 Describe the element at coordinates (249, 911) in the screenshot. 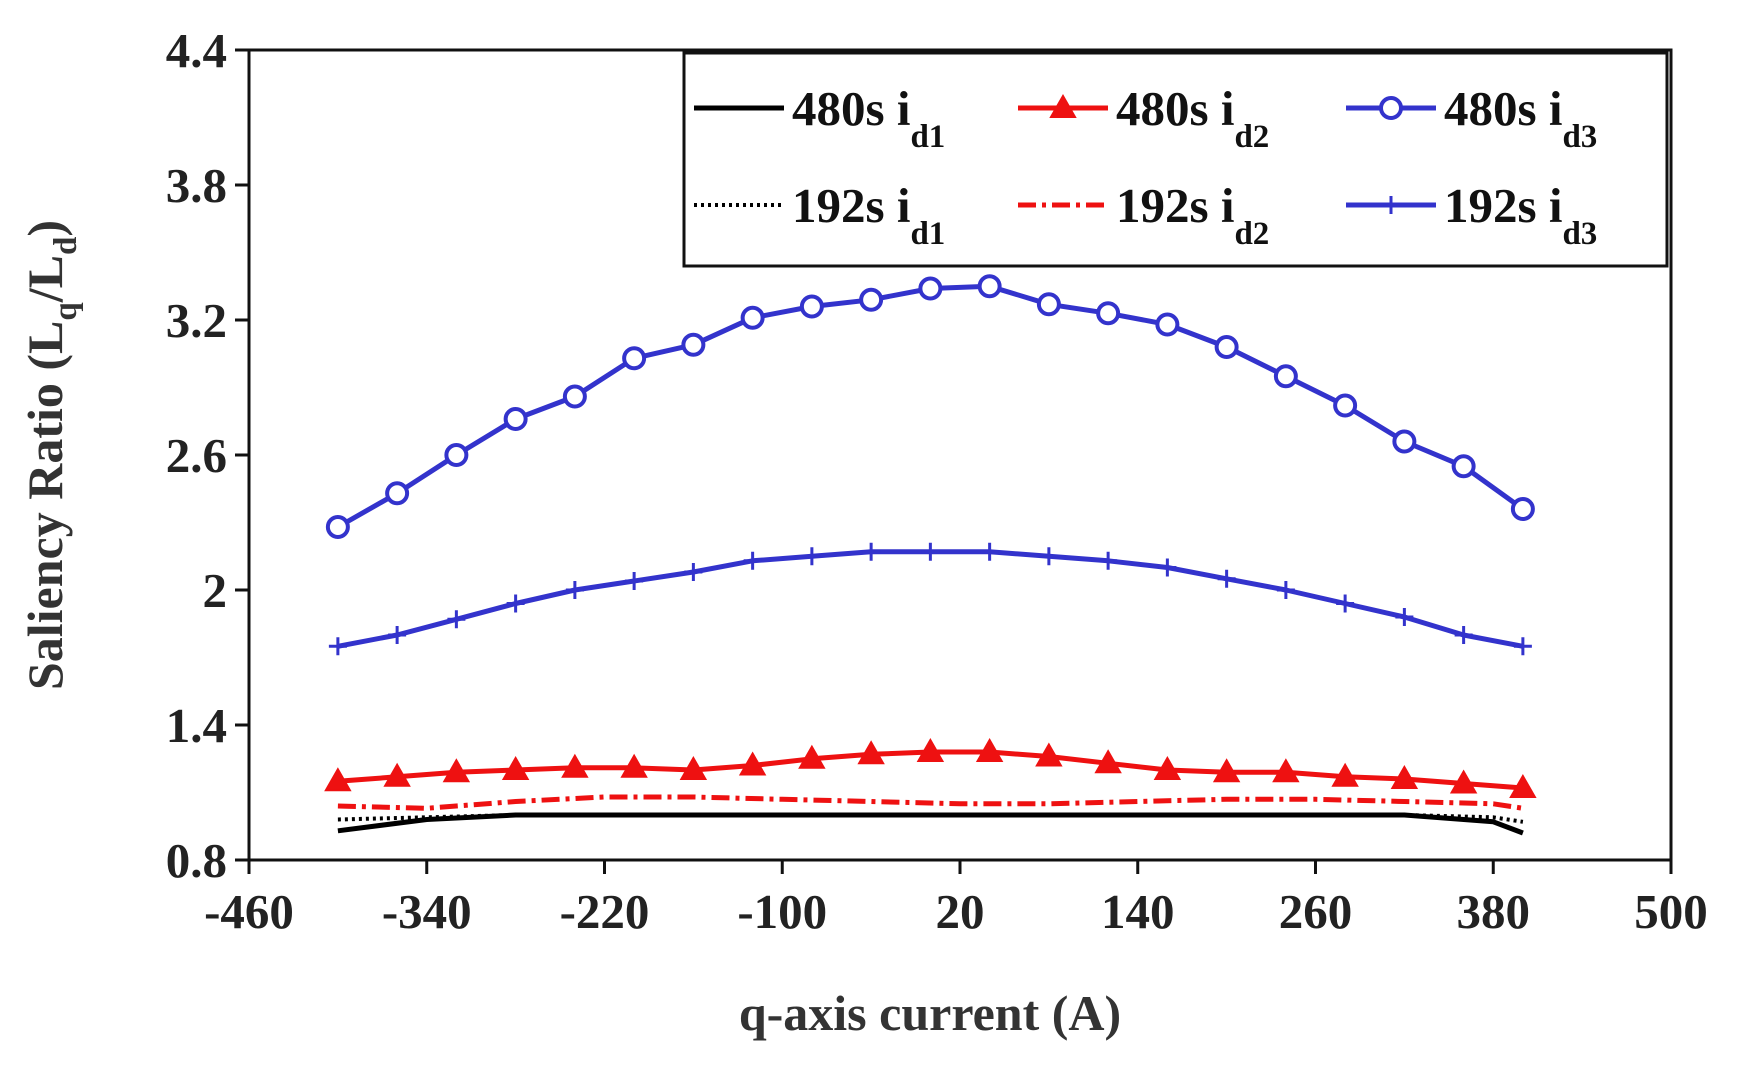

I see `x-tick-label: -460` at that location.